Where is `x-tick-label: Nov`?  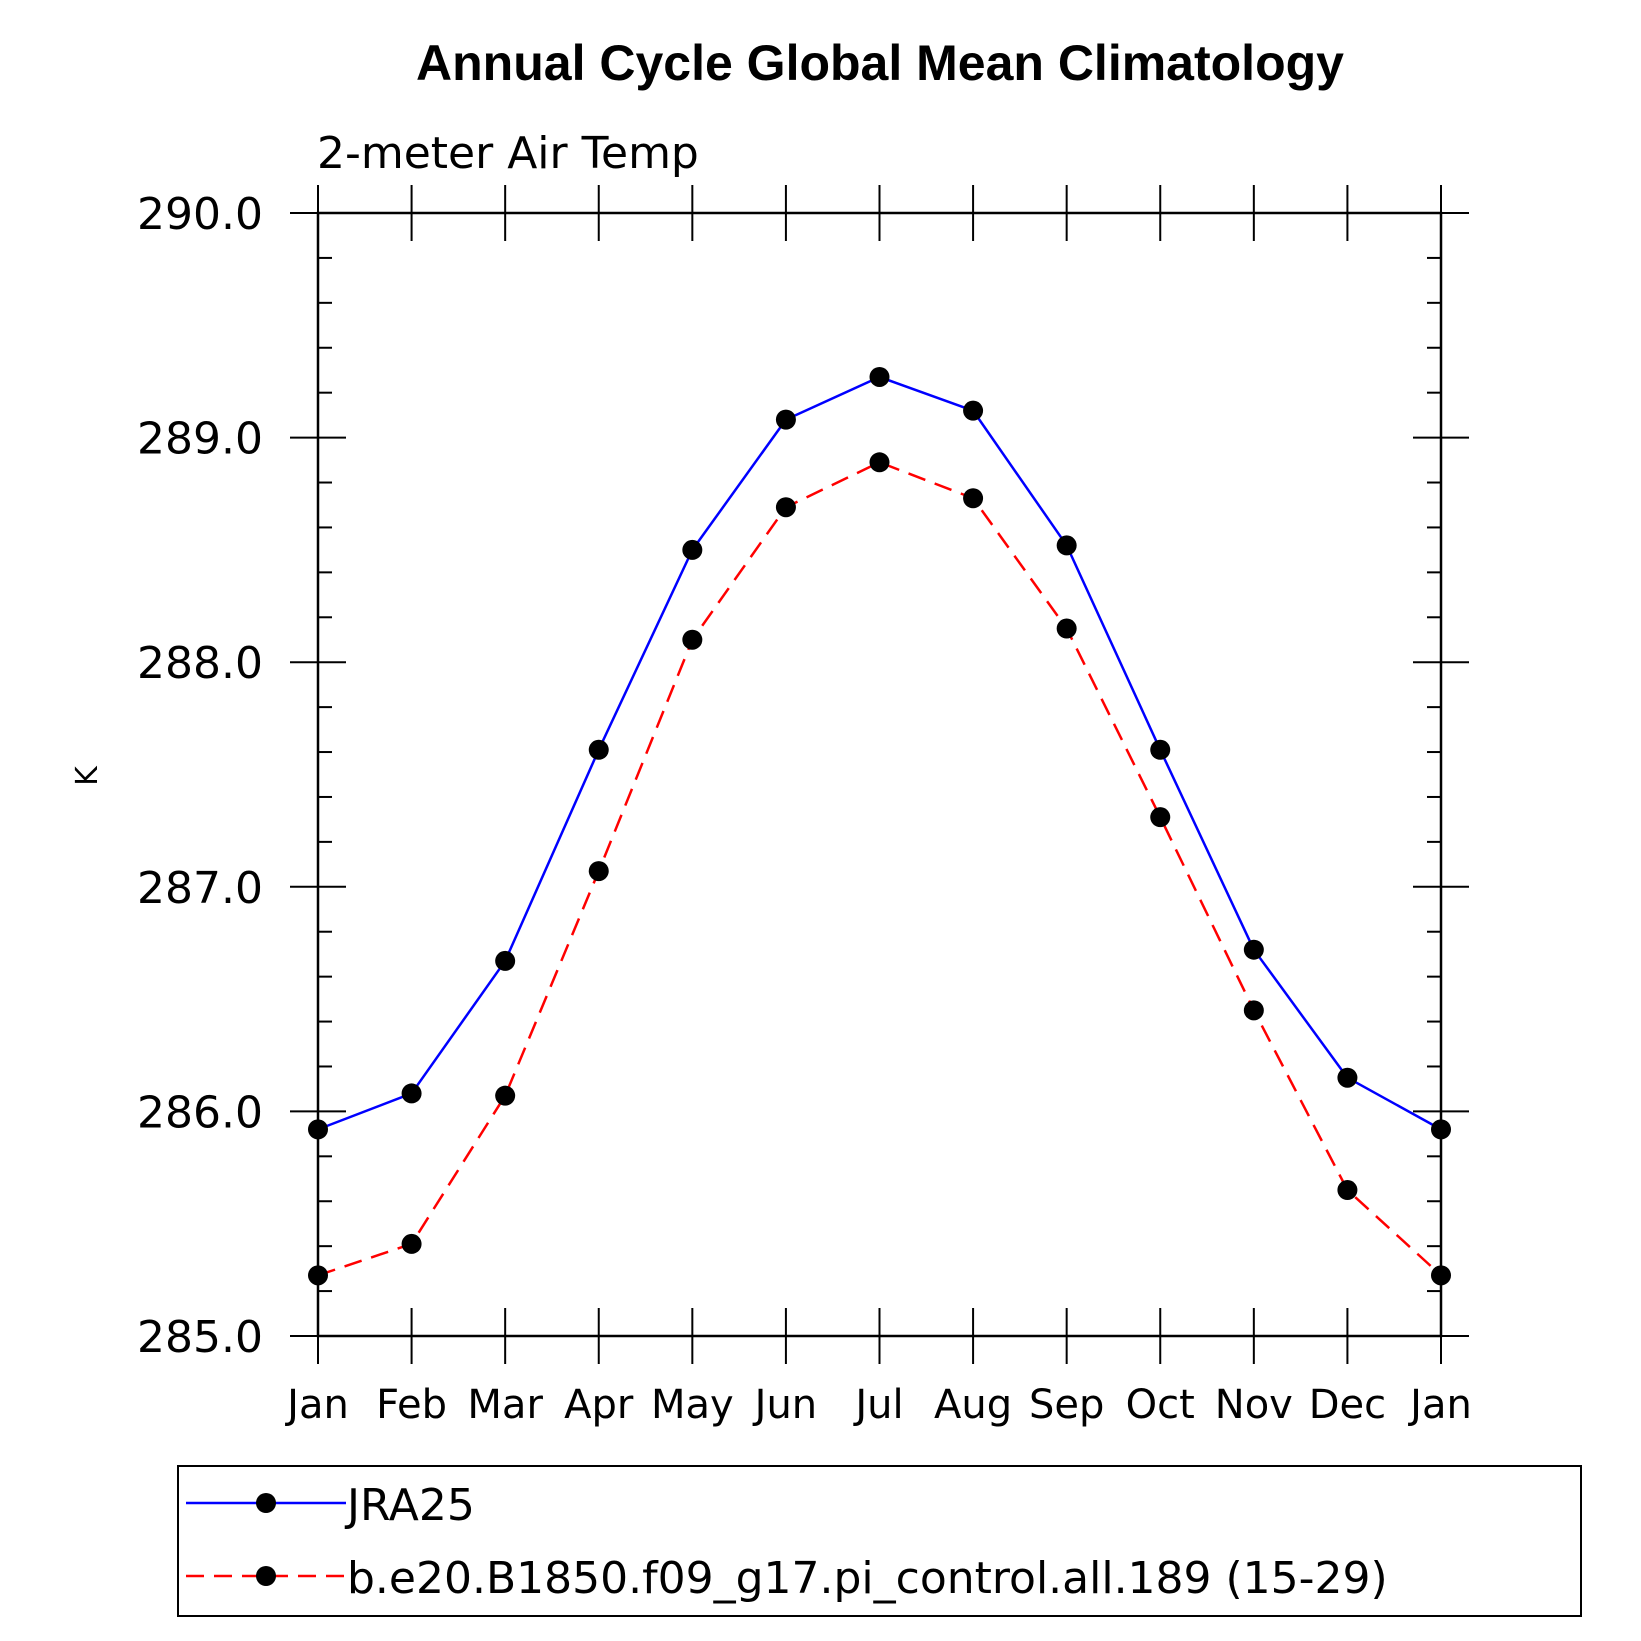
x-tick-label: Nov is located at coordinates (1254, 1405).